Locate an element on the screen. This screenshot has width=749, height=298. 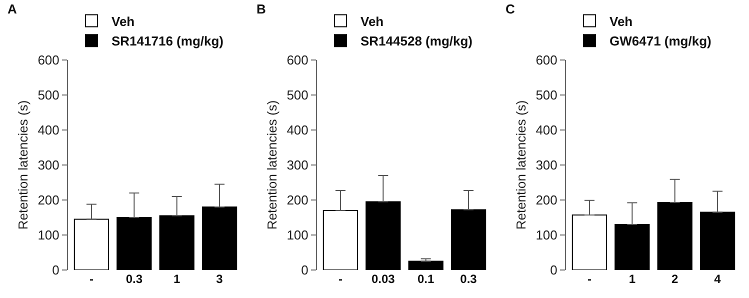
chart-title: B is located at coordinates (261, 9).